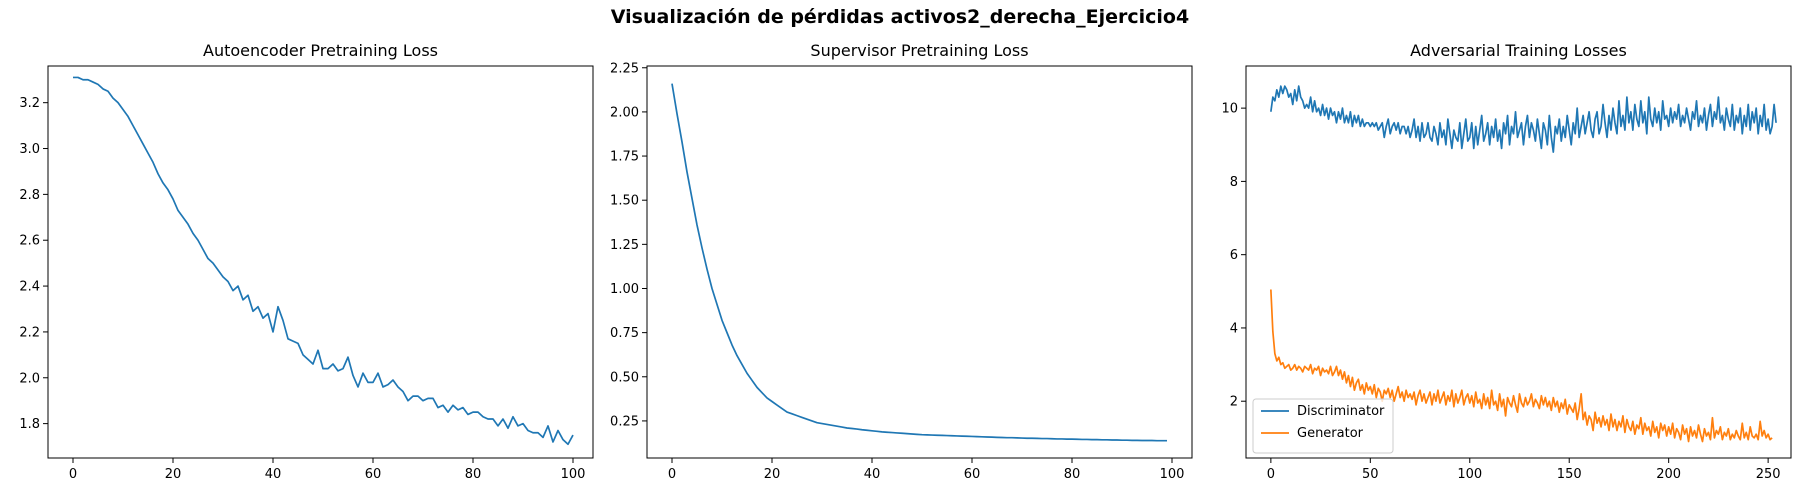 This screenshot has height=500, width=1800. Describe the element at coordinates (624, 112) in the screenshot. I see `y-tick-label: 2.00` at that location.